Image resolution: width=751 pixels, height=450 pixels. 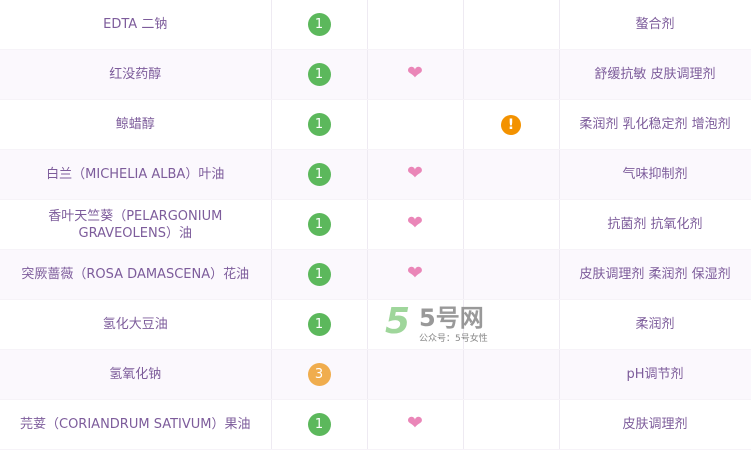 I want to click on acne-risk-cell: !, so click(x=511, y=124).